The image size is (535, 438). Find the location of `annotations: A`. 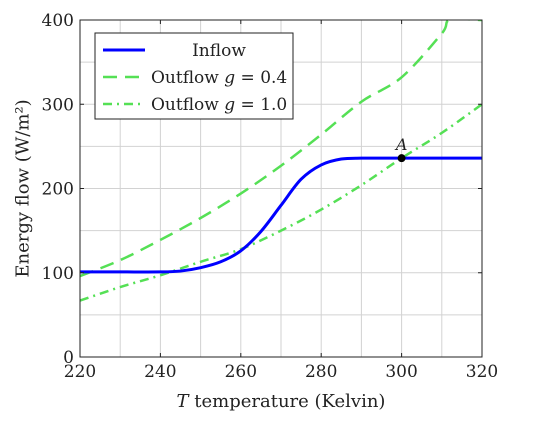

annotations: A is located at coordinates (401, 149).